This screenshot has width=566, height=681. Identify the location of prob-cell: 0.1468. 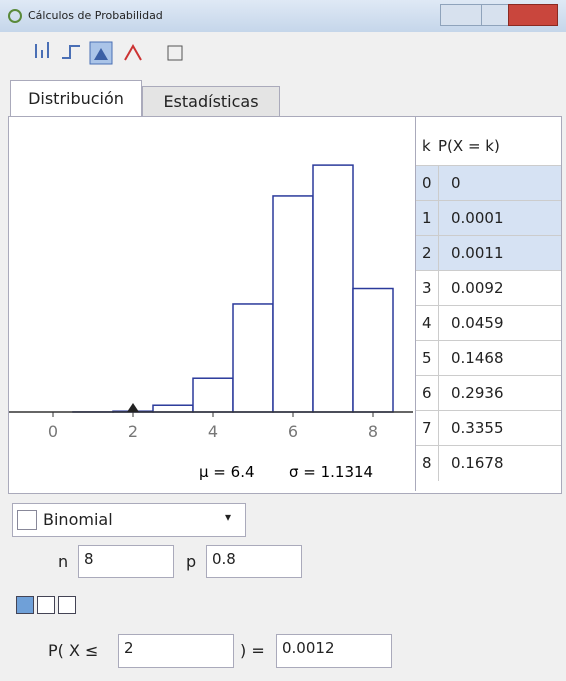
(471, 358).